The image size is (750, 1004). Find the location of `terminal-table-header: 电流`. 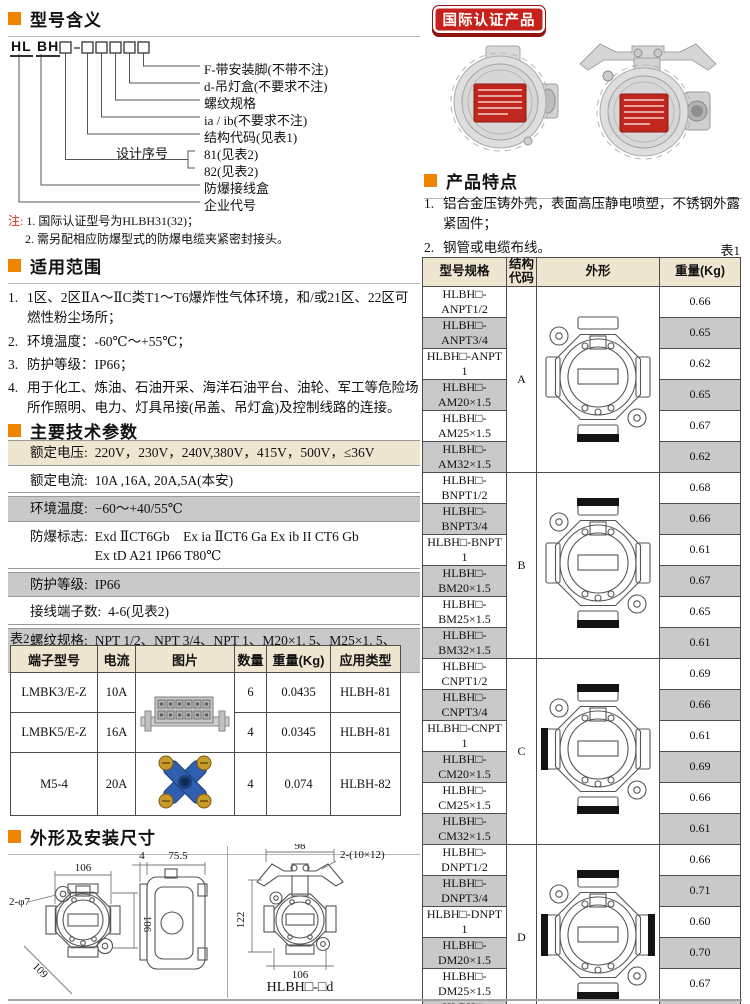

terminal-table-header: 电流 is located at coordinates (116, 659).